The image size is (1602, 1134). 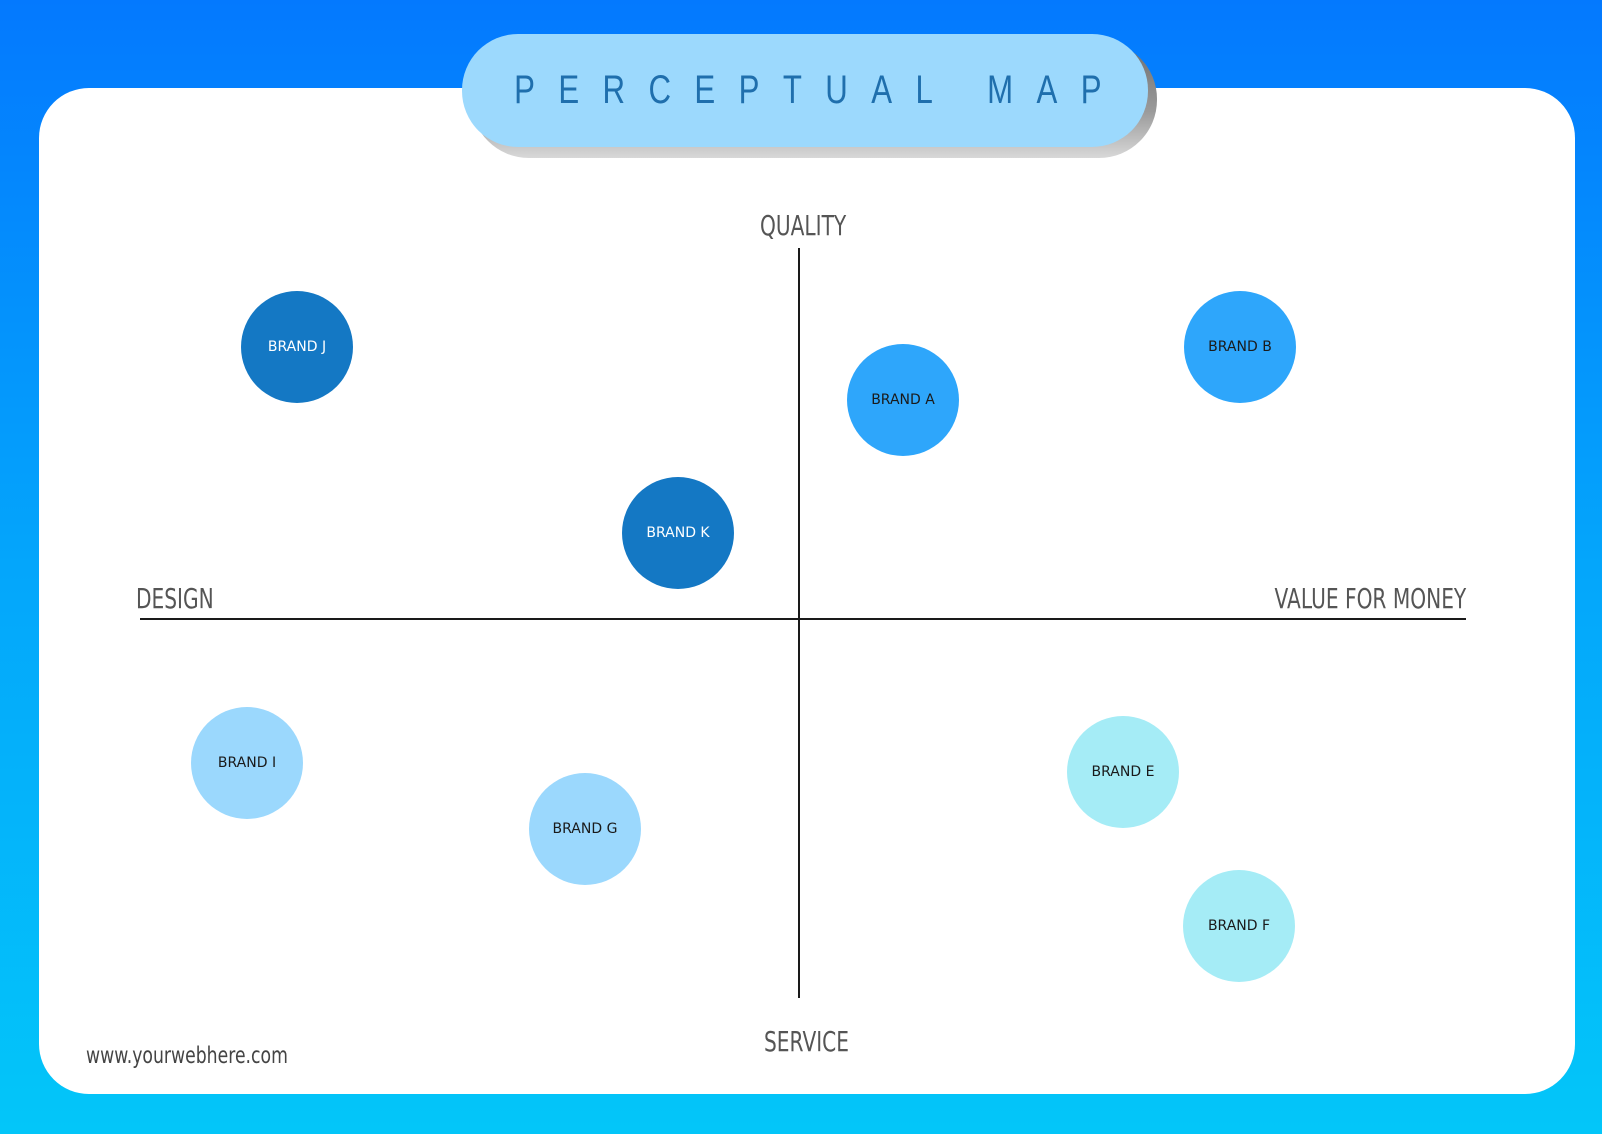 I want to click on brand-i-label: BRAND I, so click(x=247, y=763).